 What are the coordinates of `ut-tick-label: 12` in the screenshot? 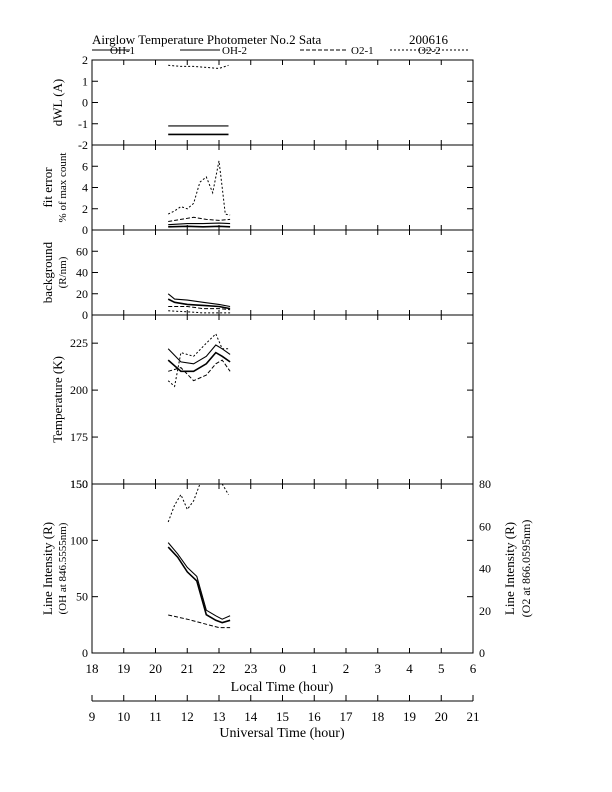 It's located at (187, 716).